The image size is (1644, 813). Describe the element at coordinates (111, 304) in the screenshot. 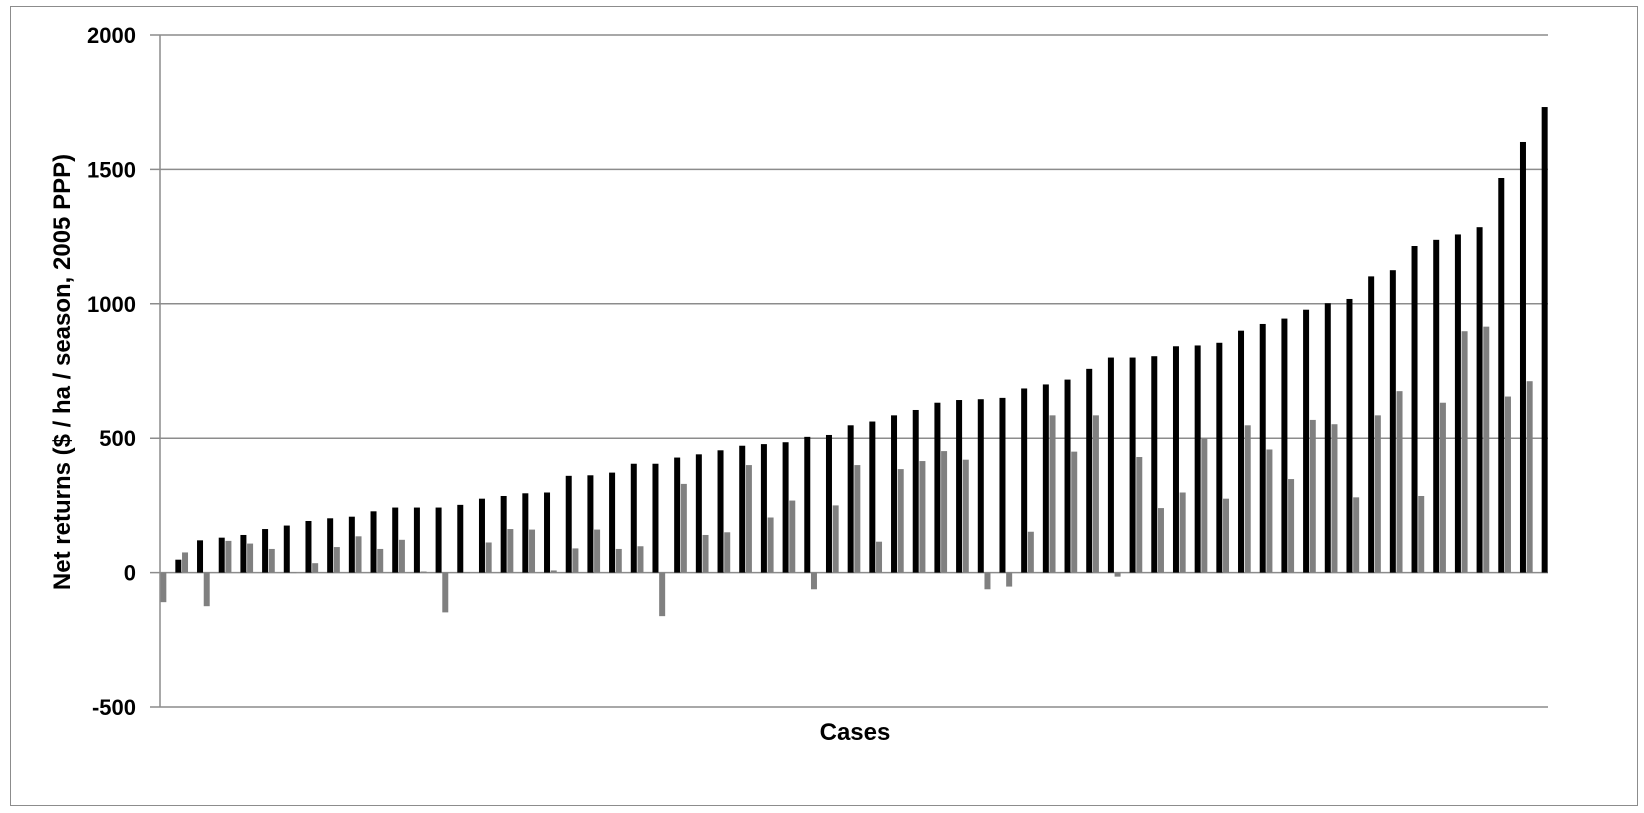

I see `y-tick-label: 1000` at that location.